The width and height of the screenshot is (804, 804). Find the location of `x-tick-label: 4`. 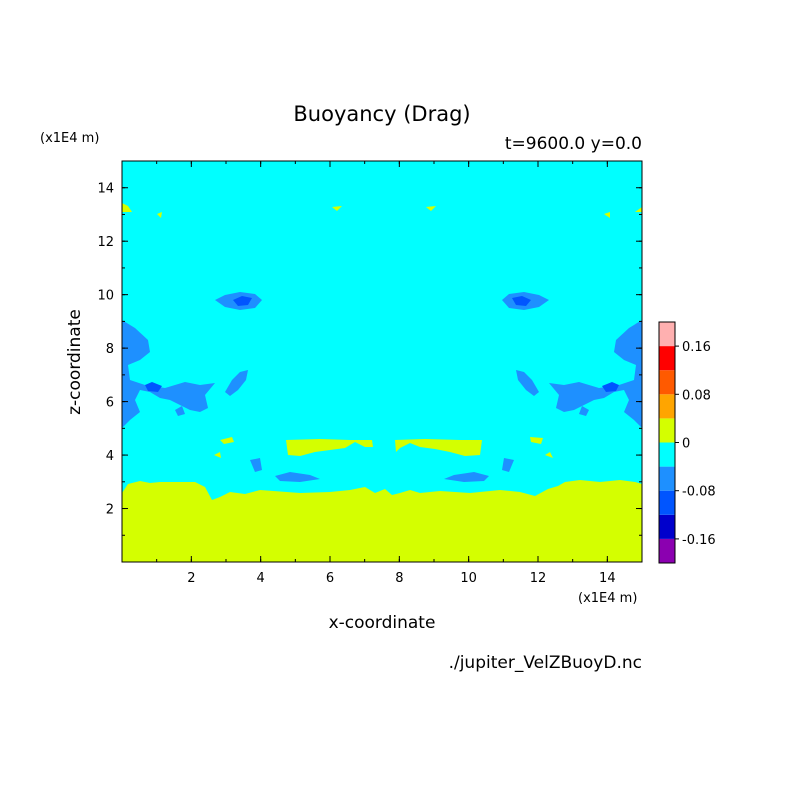

x-tick-label: 4 is located at coordinates (261, 578).